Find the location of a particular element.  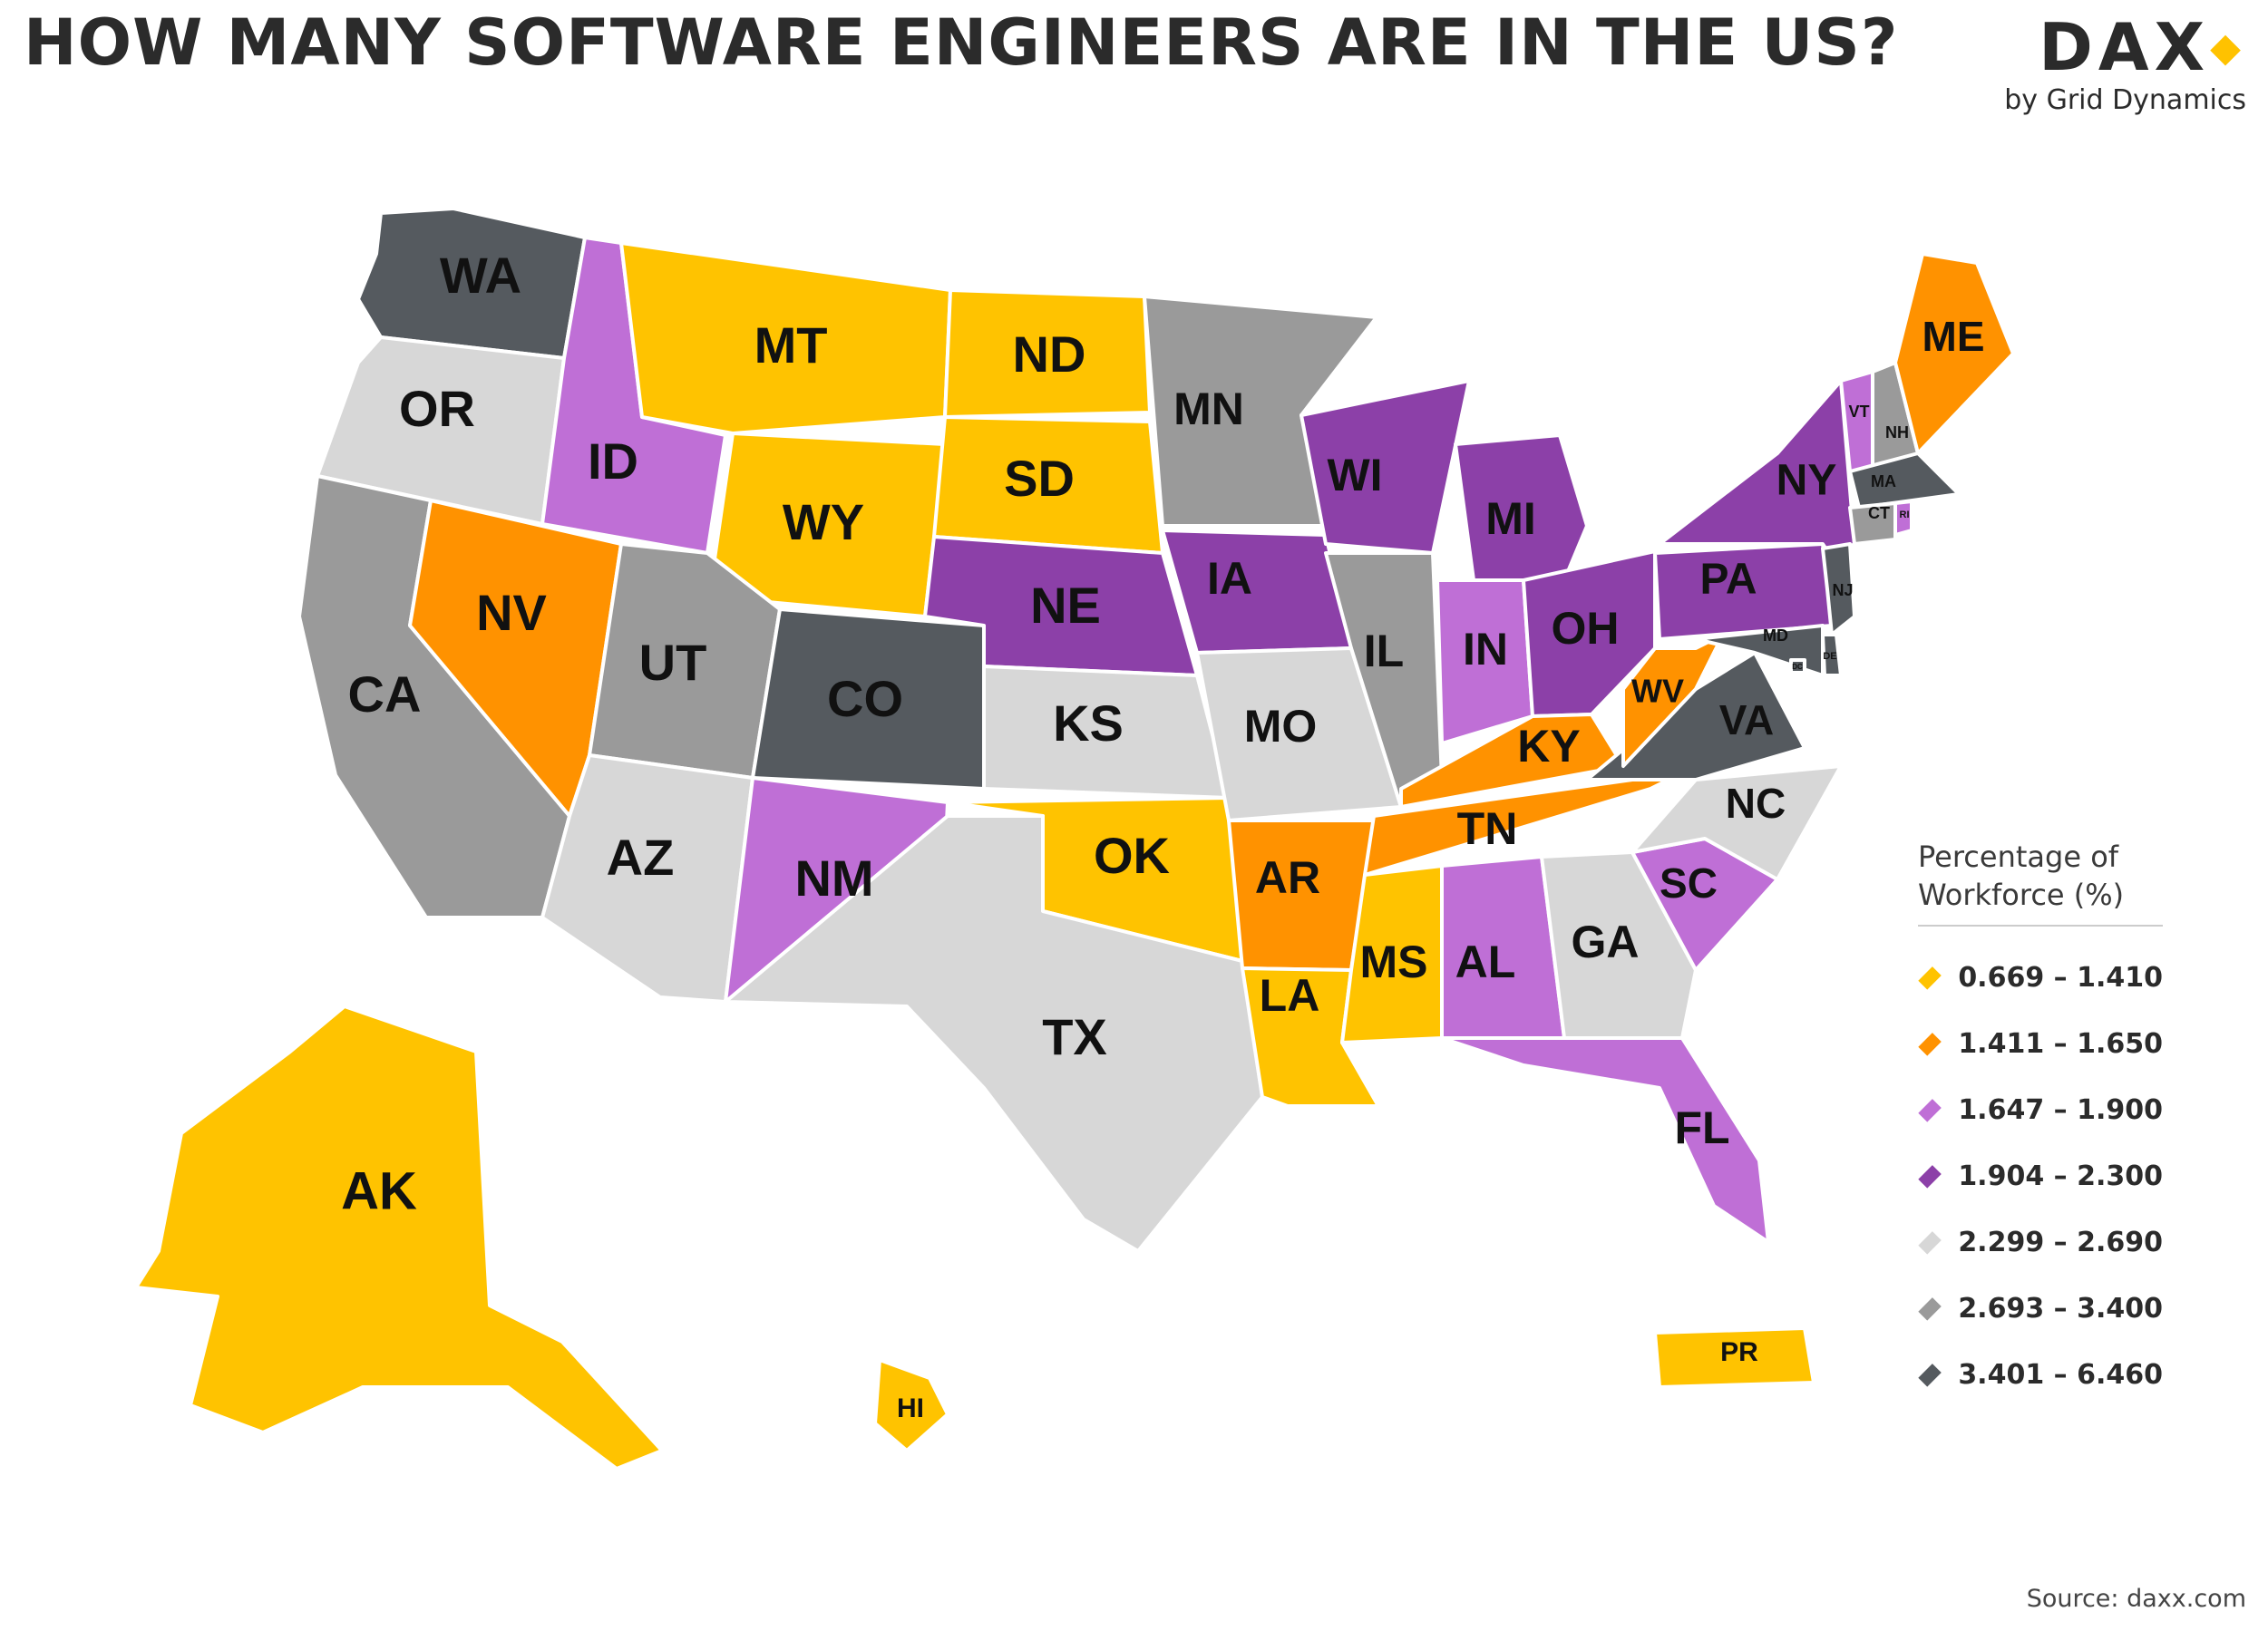

legend-label: 2.299 – 2.690 is located at coordinates (2060, 1243).